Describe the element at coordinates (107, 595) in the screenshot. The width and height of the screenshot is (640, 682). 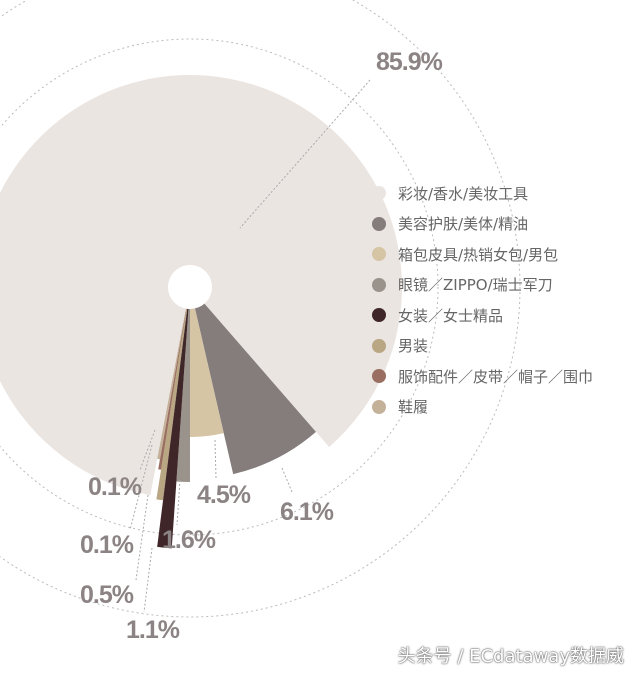
I see `data-label: 0.5%` at that location.